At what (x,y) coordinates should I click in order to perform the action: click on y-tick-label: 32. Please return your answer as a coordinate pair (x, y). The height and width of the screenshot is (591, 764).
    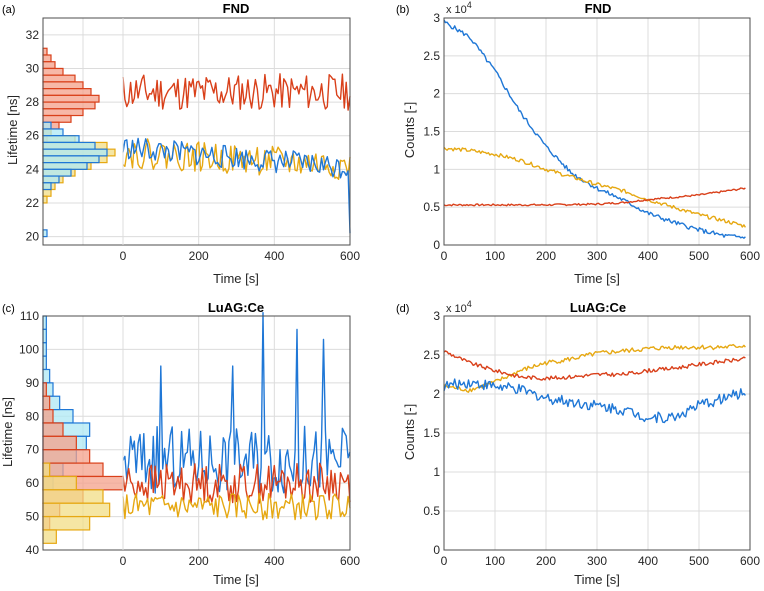
    Looking at the image, I should click on (33, 35).